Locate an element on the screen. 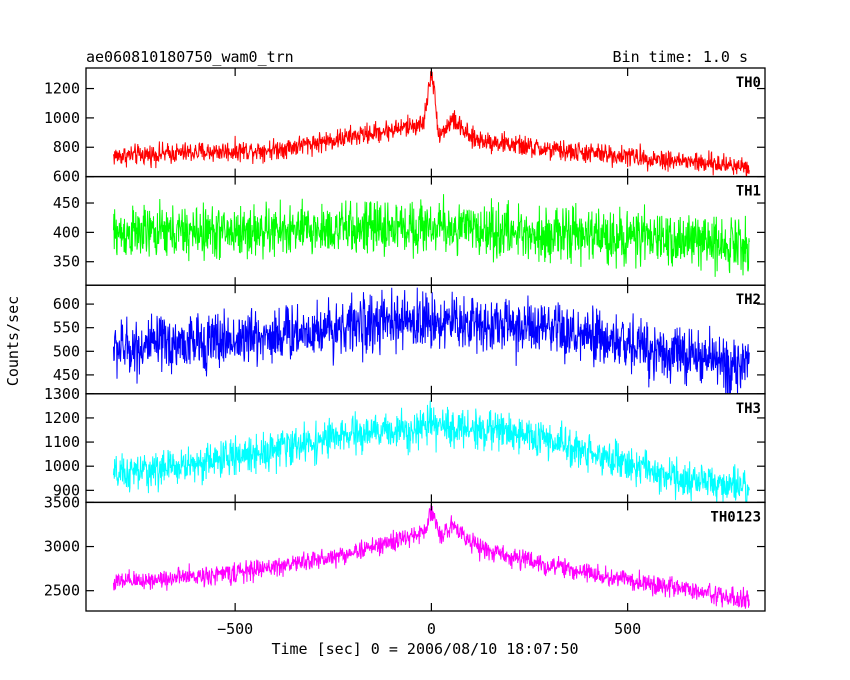 Image resolution: width=850 pixels, height=680 pixels. panel-name: TH0 is located at coordinates (748, 83).